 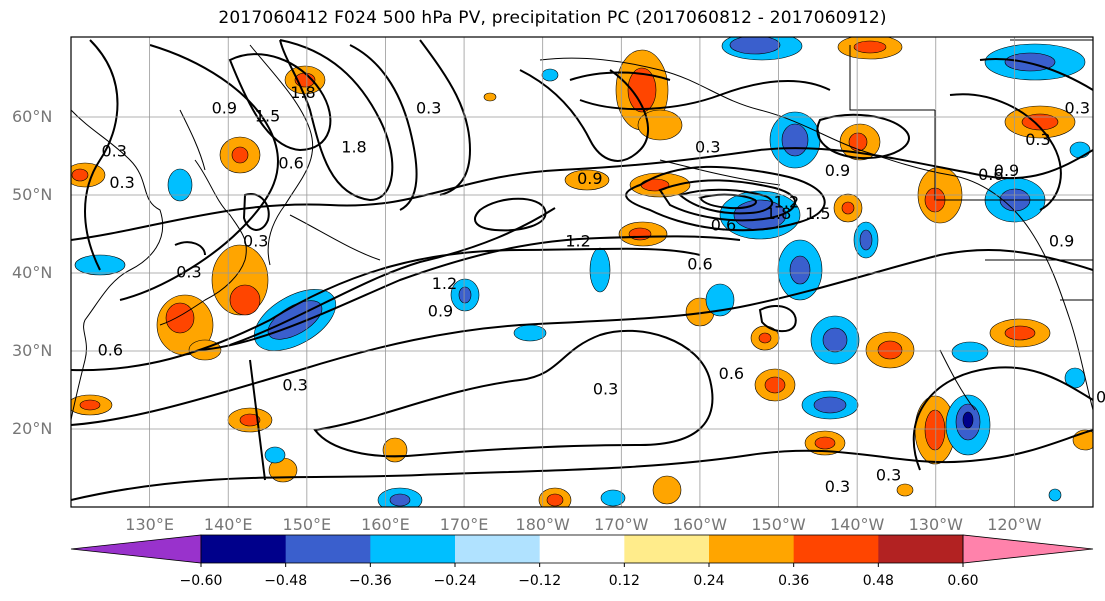 What do you see at coordinates (624, 581) in the screenshot?
I see `colorbar-tick-label: 0.12` at bounding box center [624, 581].